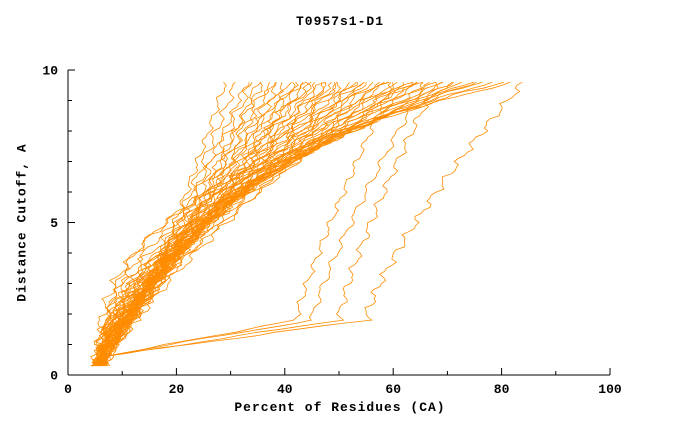 This screenshot has width=680, height=440. What do you see at coordinates (54, 376) in the screenshot?
I see `y-tick-label: 0` at bounding box center [54, 376].